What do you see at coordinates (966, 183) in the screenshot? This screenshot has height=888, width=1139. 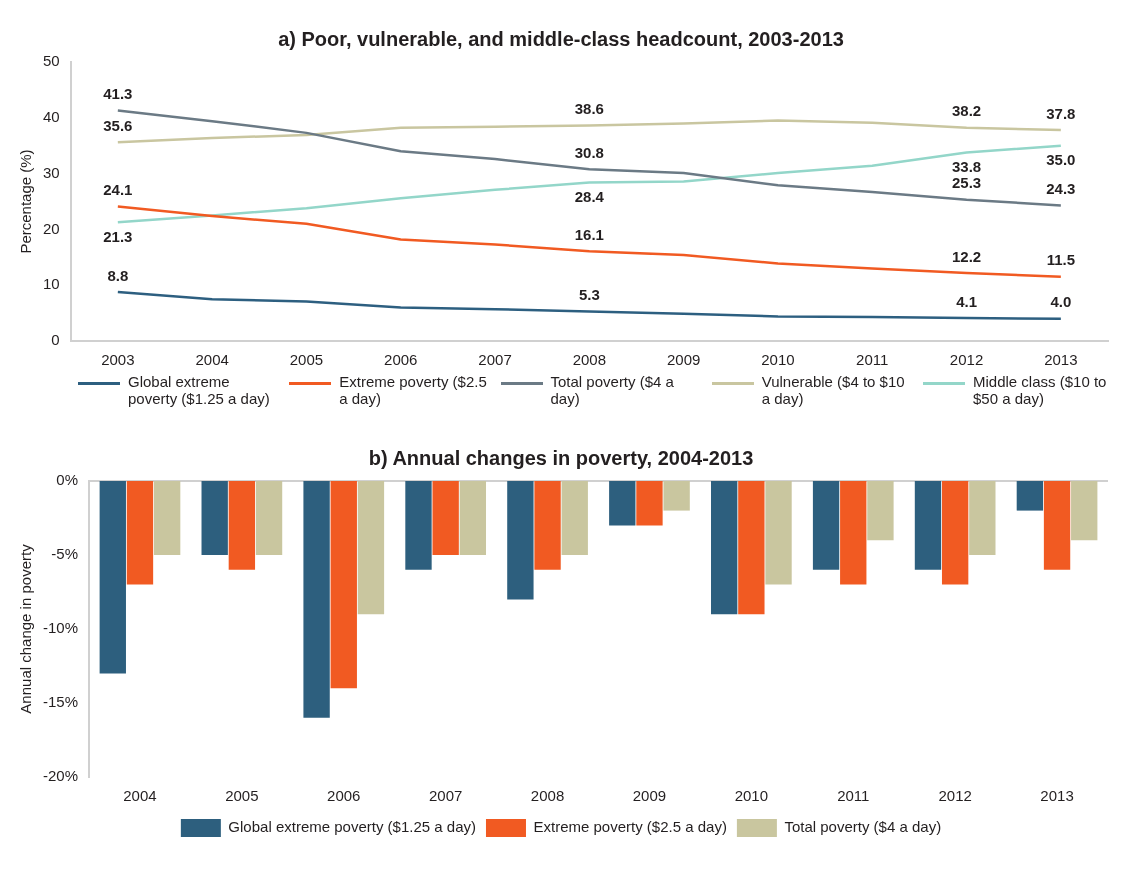 I see `data-label: 25.3` at bounding box center [966, 183].